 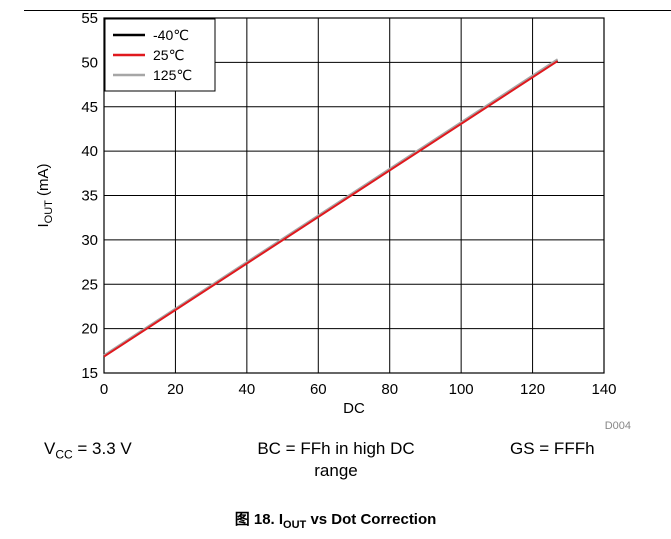 What do you see at coordinates (89, 107) in the screenshot?
I see `y-tick-label: 45` at bounding box center [89, 107].